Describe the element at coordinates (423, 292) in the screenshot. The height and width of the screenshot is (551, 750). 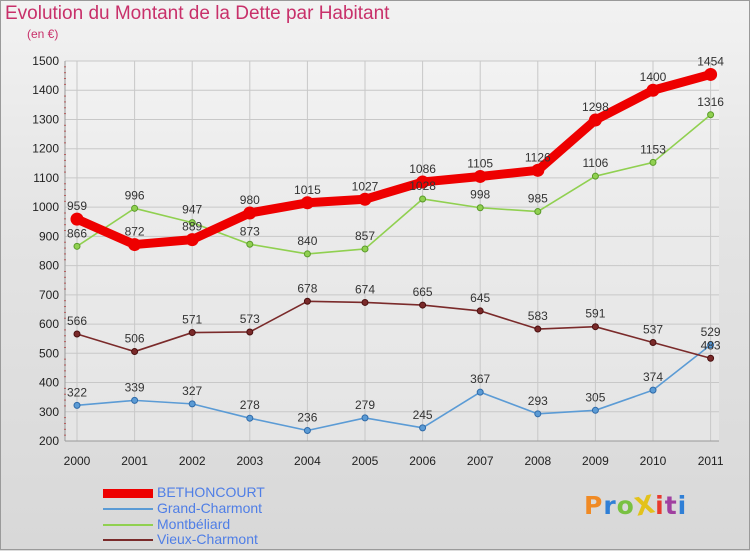
I see `data-label-vieux-charmont: 665` at that location.